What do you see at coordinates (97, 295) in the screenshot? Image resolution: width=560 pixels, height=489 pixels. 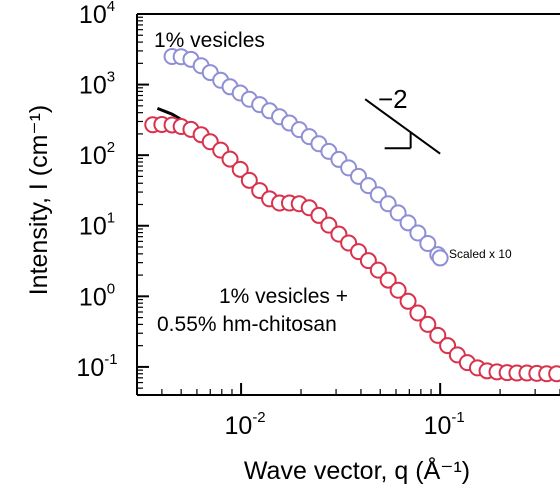 I see `y-tick-label: 10⁰` at bounding box center [97, 295].